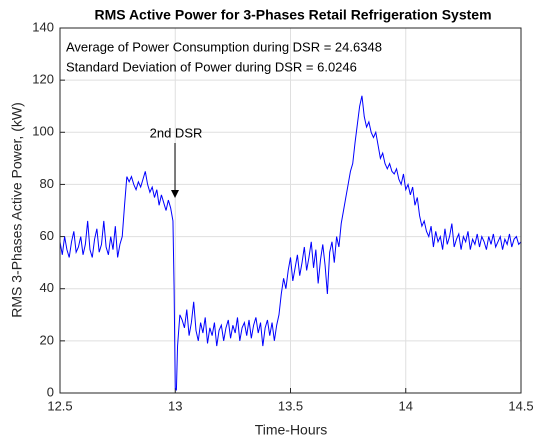  Describe the element at coordinates (17, 210) in the screenshot. I see `y-axis-label: RMS 3-Phases Active Power, (kW)` at that location.